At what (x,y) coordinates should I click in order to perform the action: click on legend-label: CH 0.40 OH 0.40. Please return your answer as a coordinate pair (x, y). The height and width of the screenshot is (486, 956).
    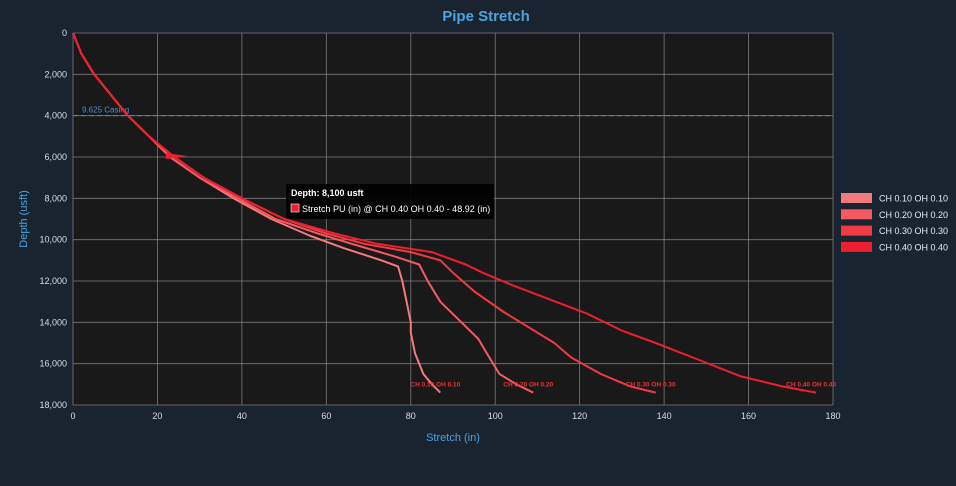
    Looking at the image, I should click on (913, 247).